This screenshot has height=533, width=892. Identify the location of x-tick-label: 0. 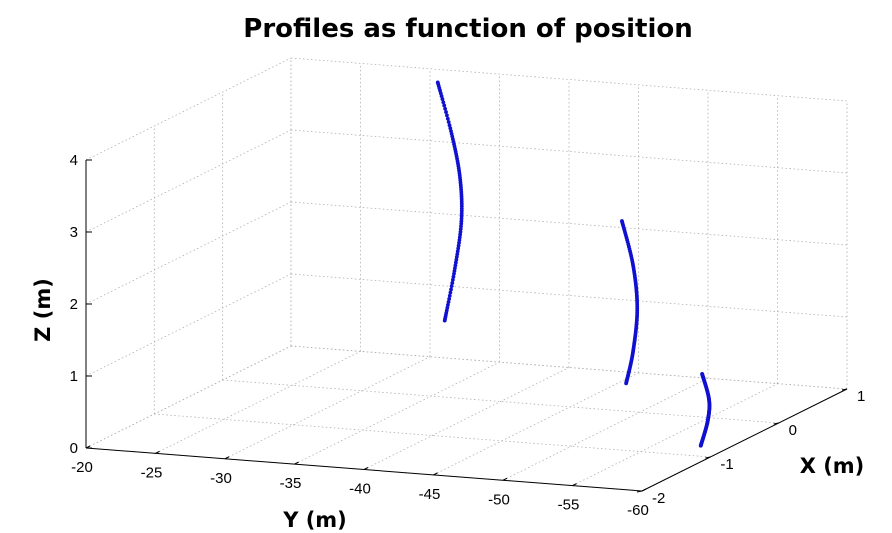
(793, 430).